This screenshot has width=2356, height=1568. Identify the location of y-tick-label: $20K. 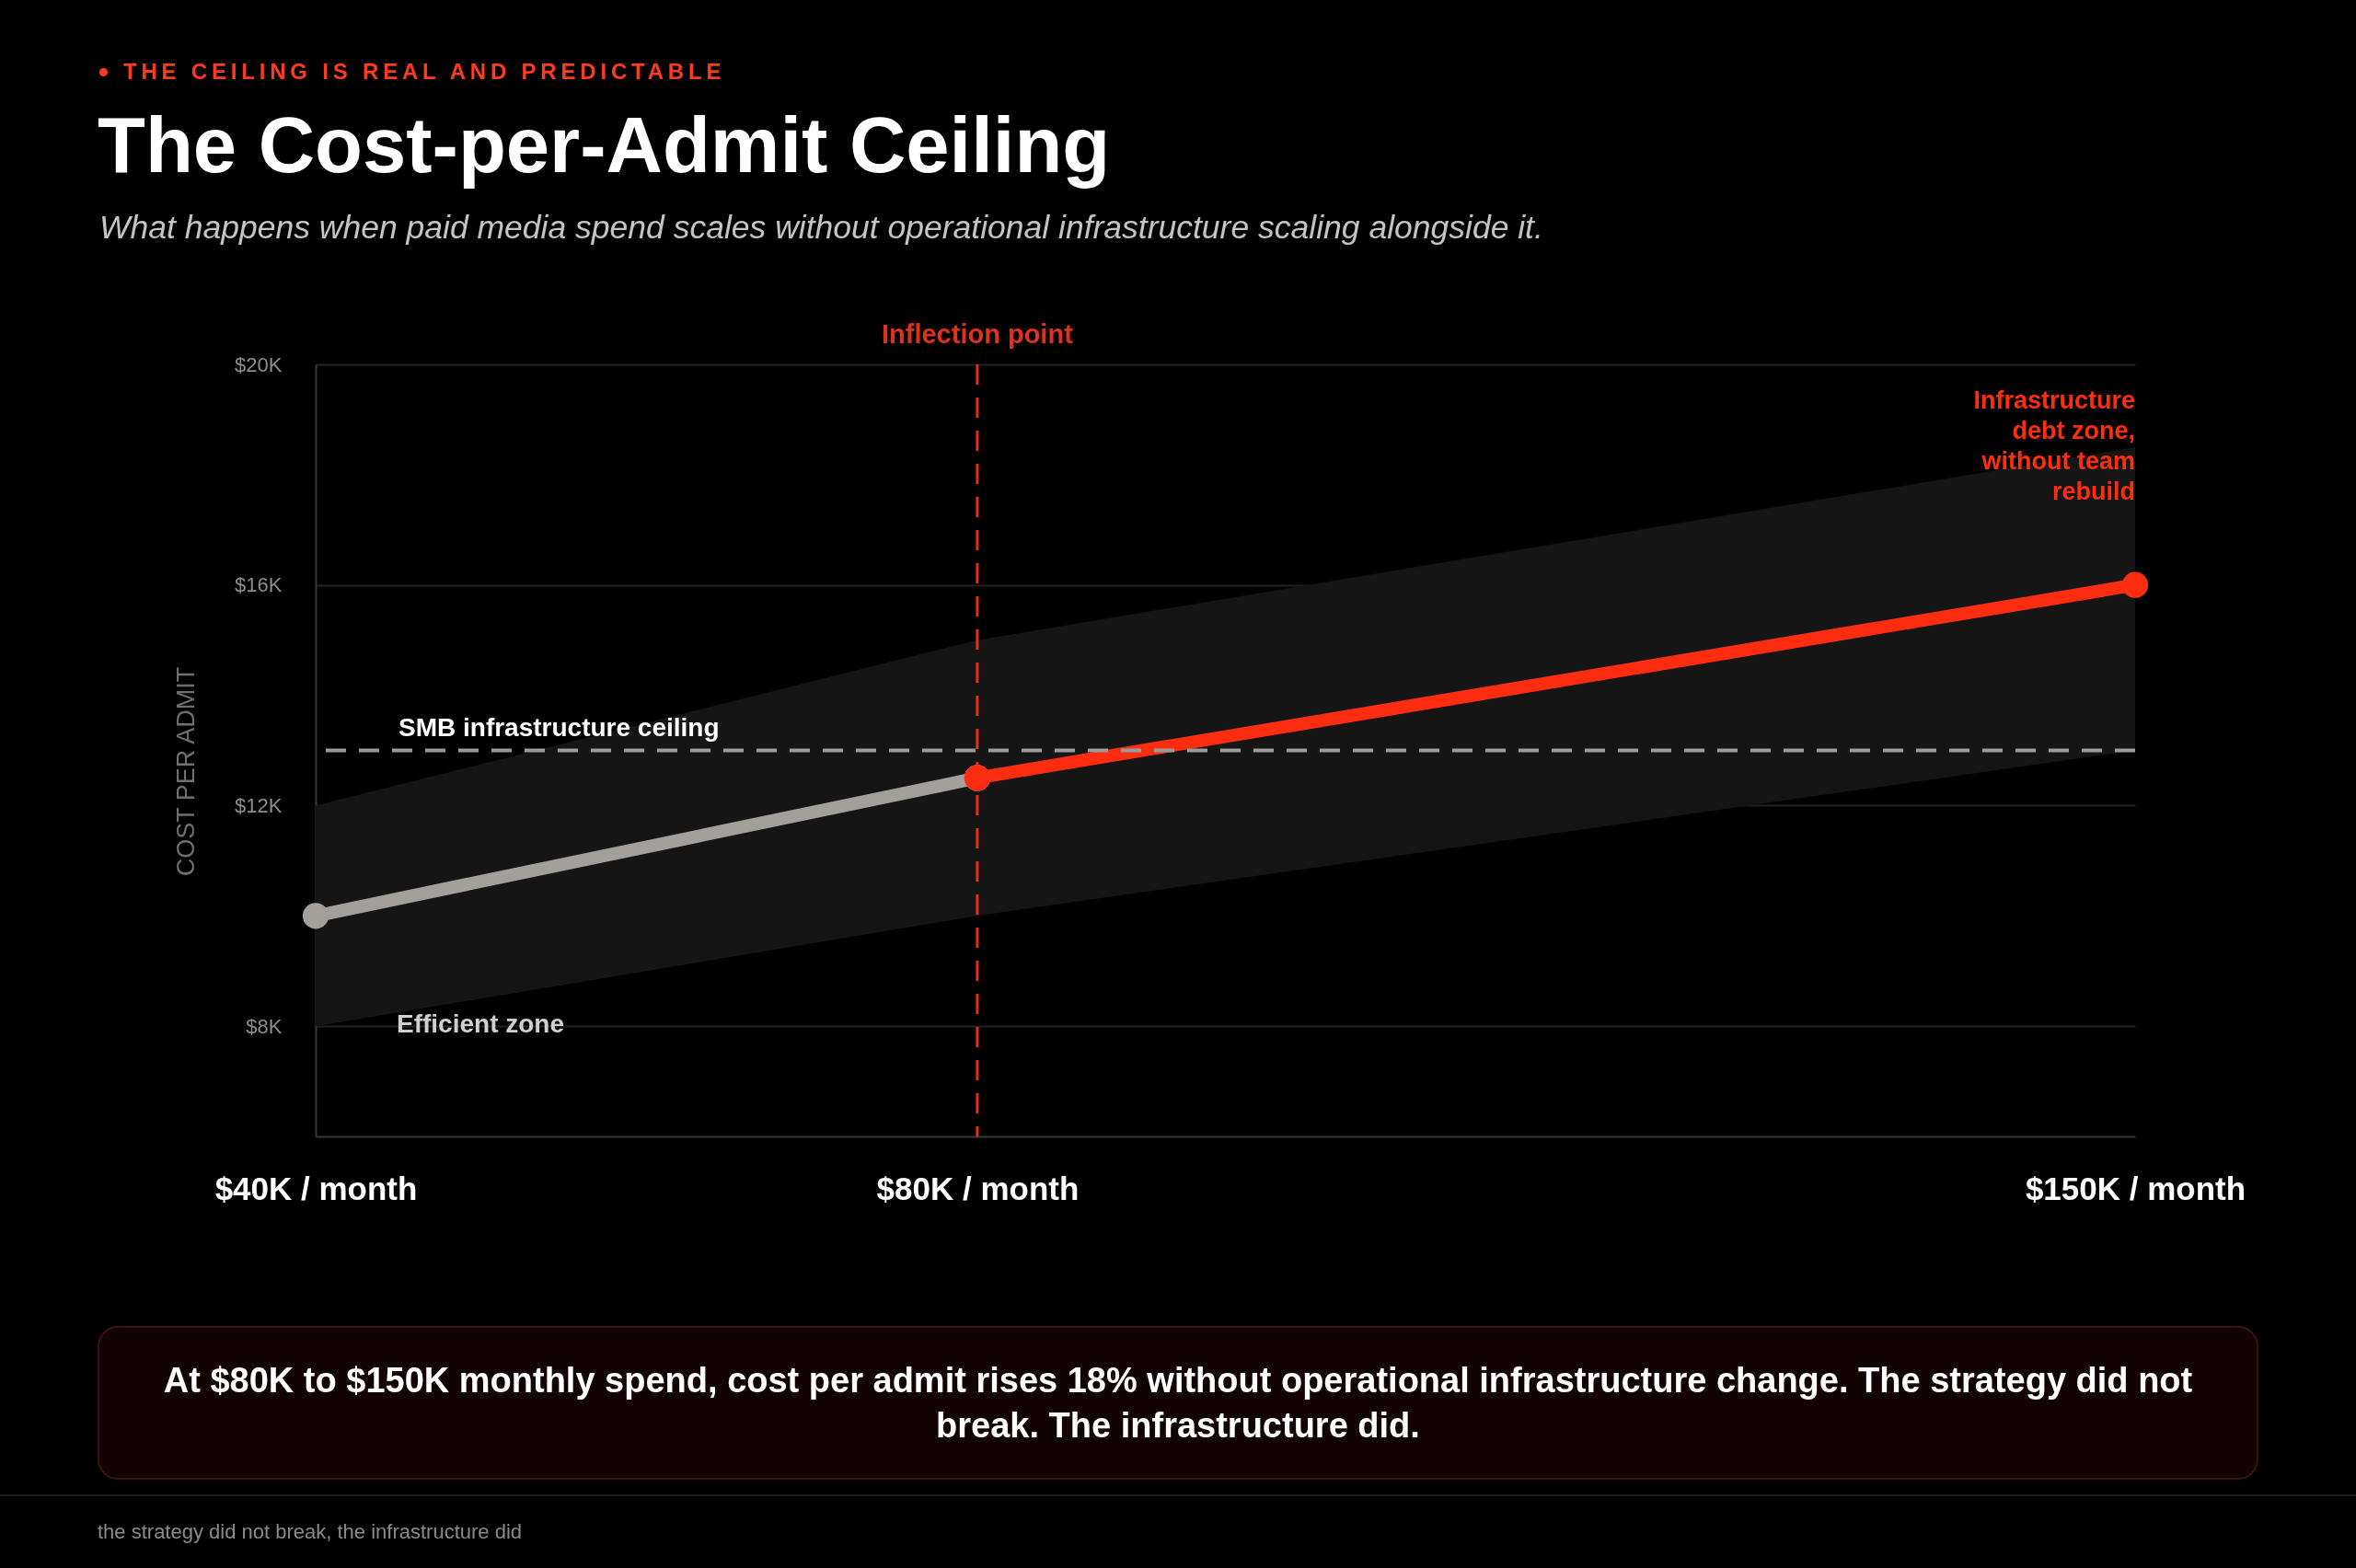
(259, 364).